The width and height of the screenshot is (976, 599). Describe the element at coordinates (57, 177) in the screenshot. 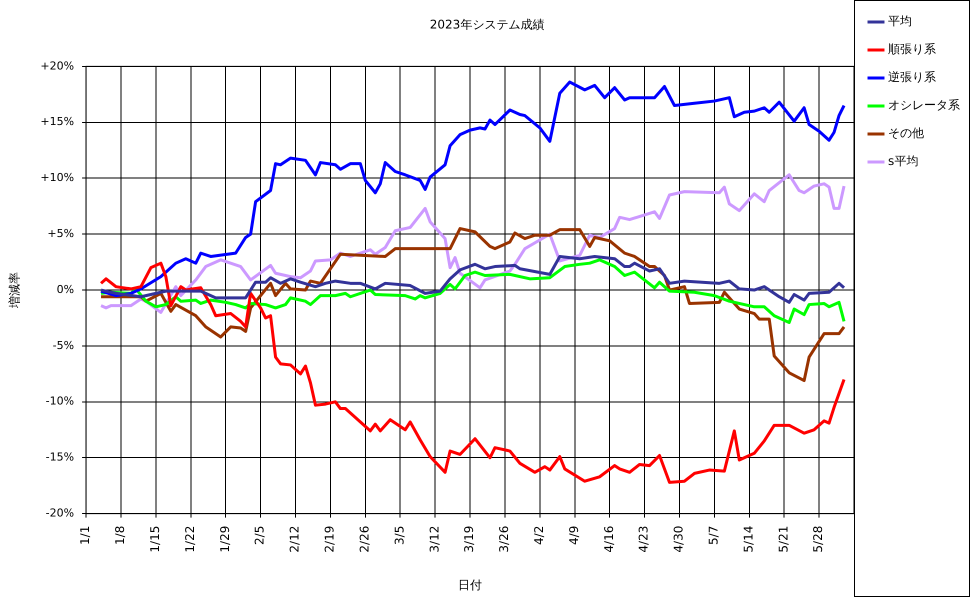

I see `y-tick-label: +10%` at that location.